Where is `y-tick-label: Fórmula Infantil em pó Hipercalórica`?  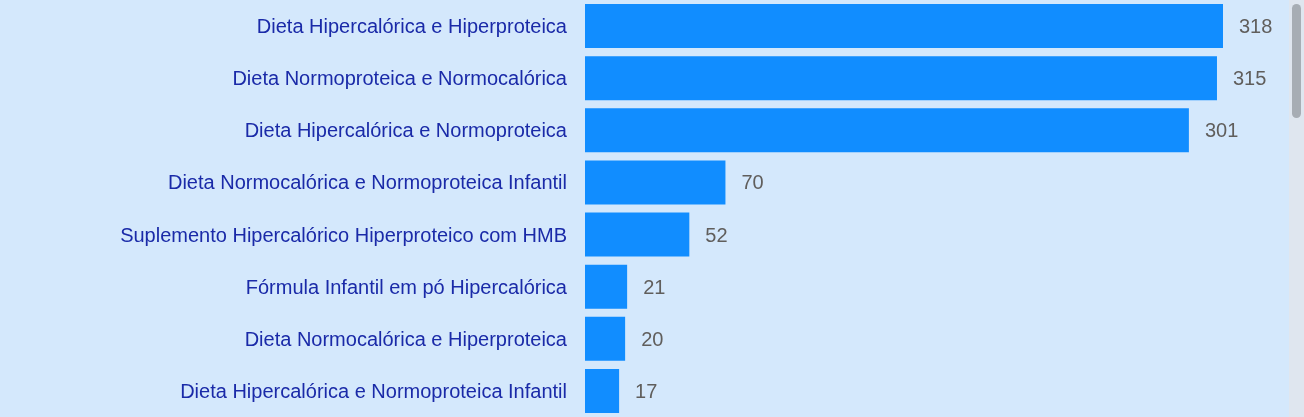 y-tick-label: Fórmula Infantil em pó Hipercalórica is located at coordinates (406, 286).